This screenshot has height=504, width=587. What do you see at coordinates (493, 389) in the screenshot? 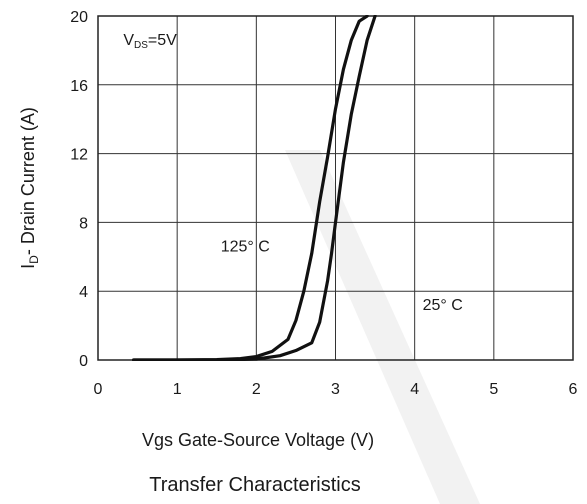
I see `x-tick-label: 5` at bounding box center [493, 389].